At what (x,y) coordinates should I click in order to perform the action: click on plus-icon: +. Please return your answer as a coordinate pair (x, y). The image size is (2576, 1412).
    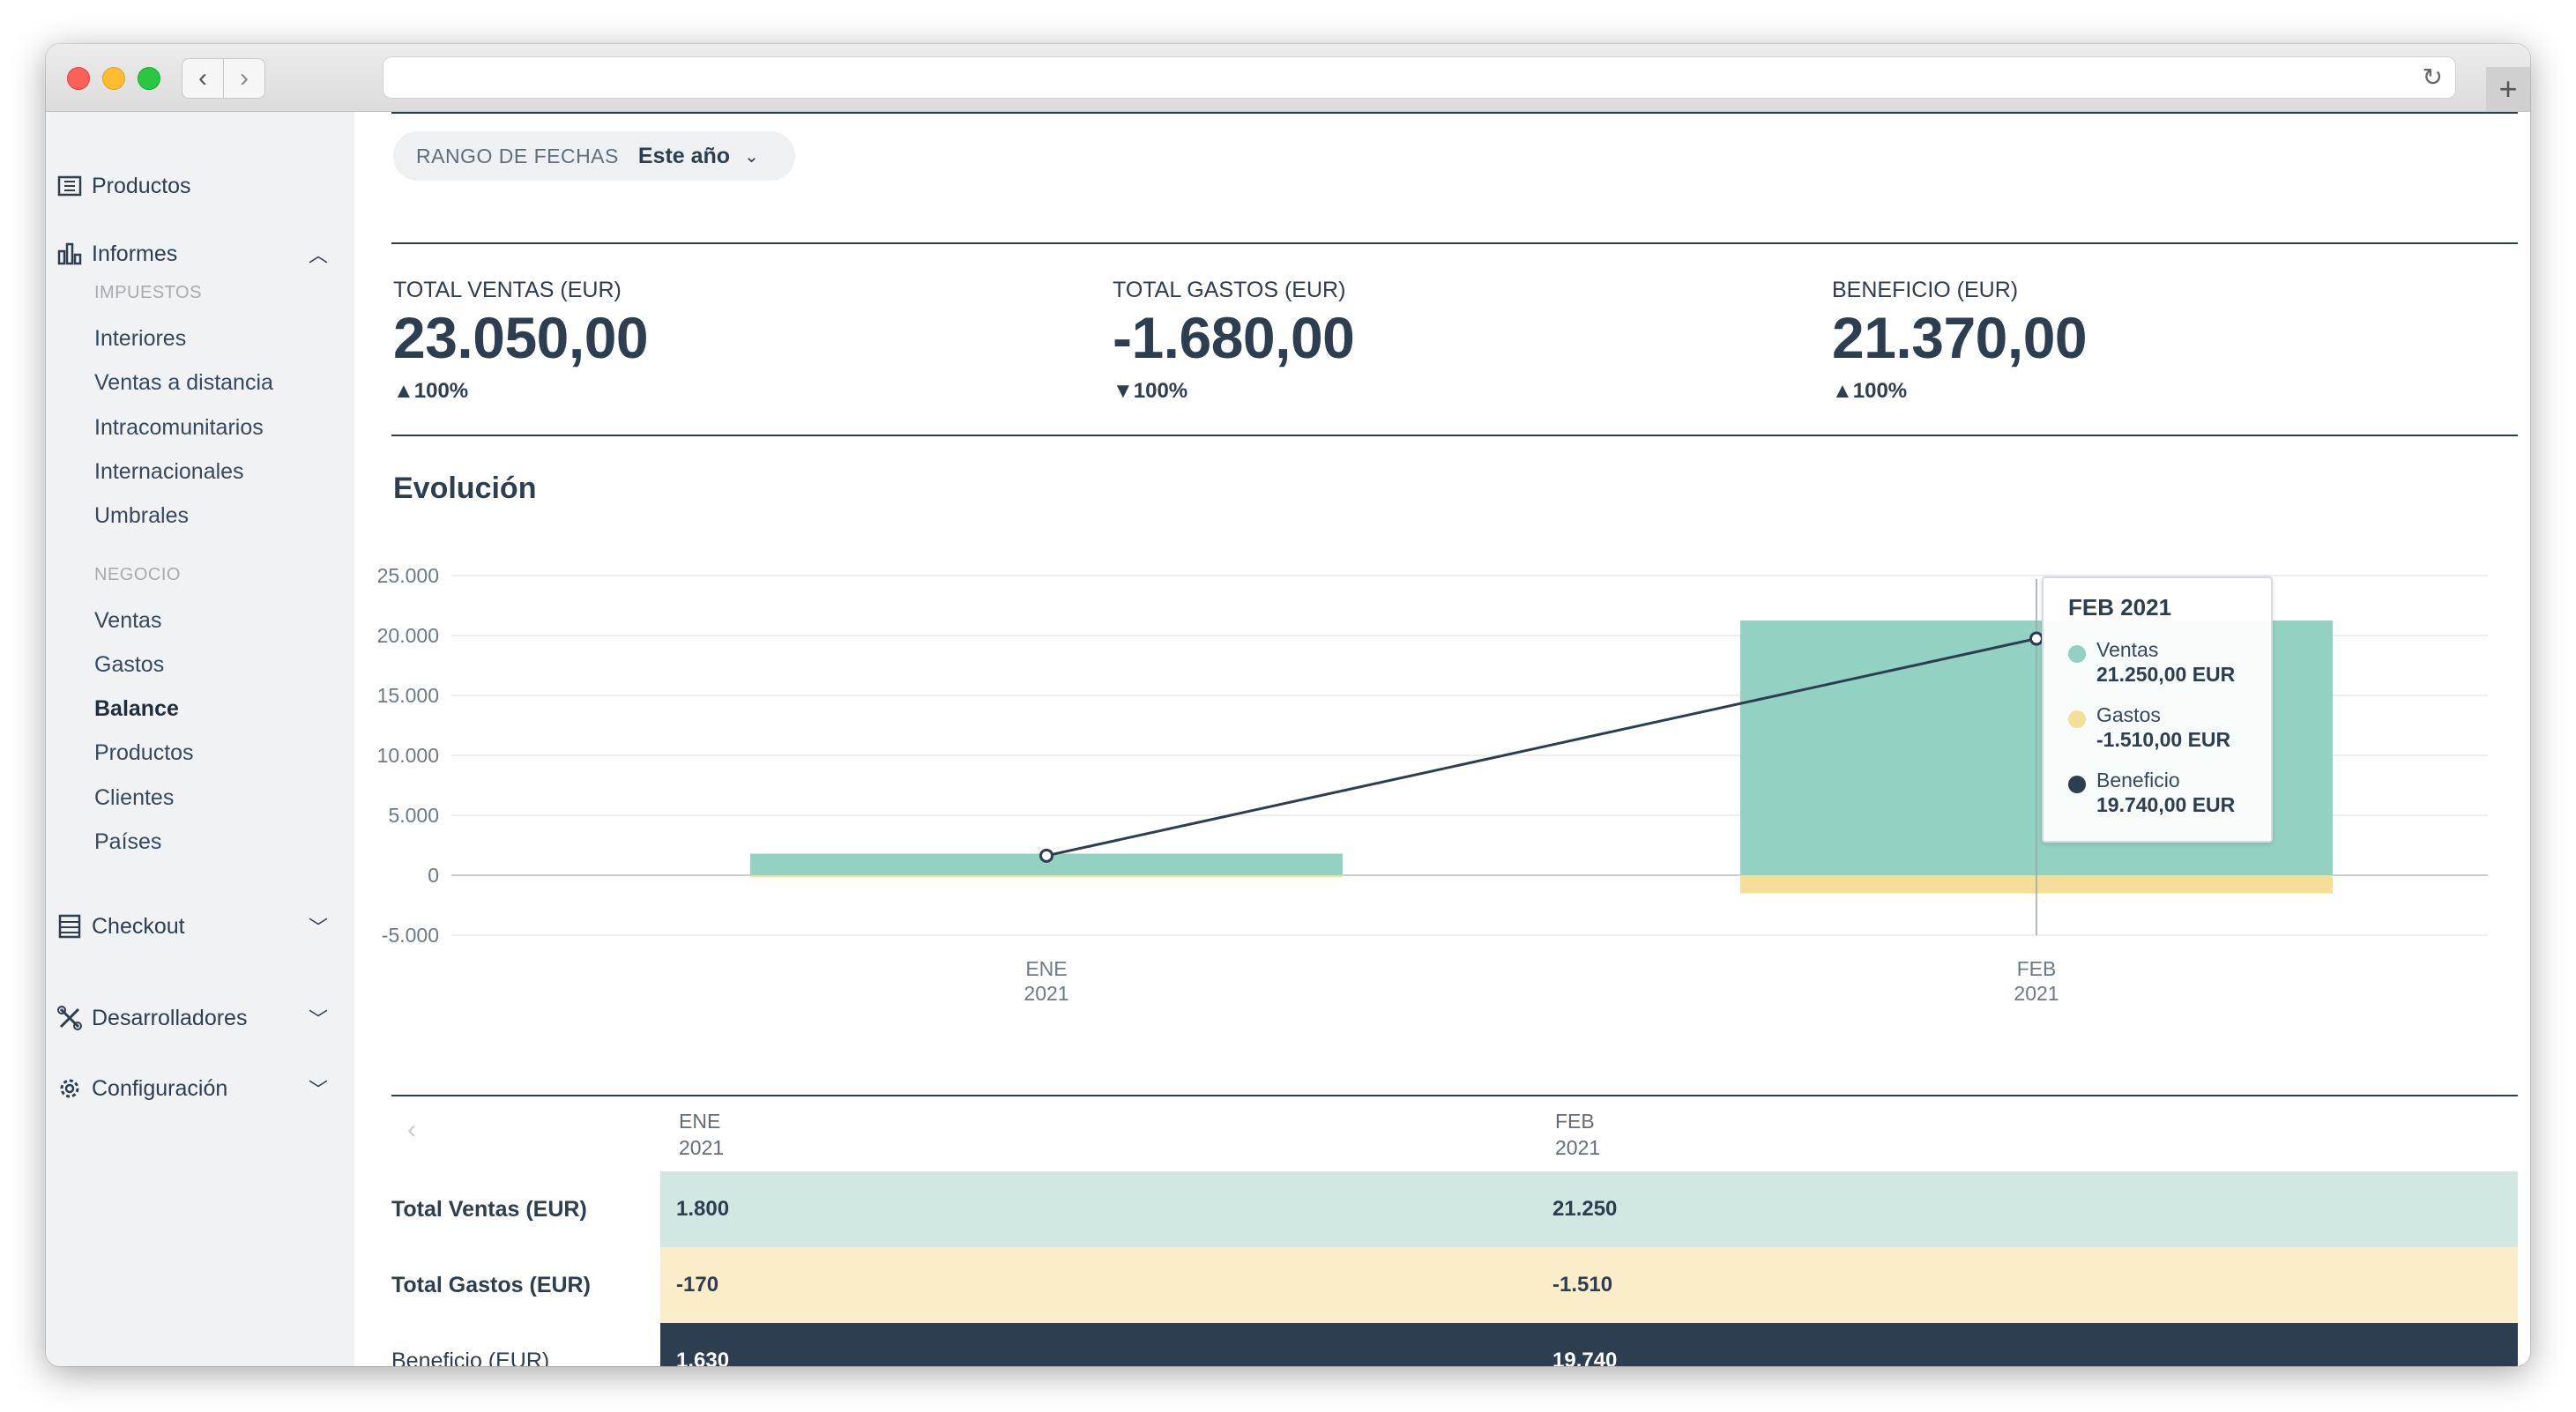
    Looking at the image, I should click on (2508, 89).